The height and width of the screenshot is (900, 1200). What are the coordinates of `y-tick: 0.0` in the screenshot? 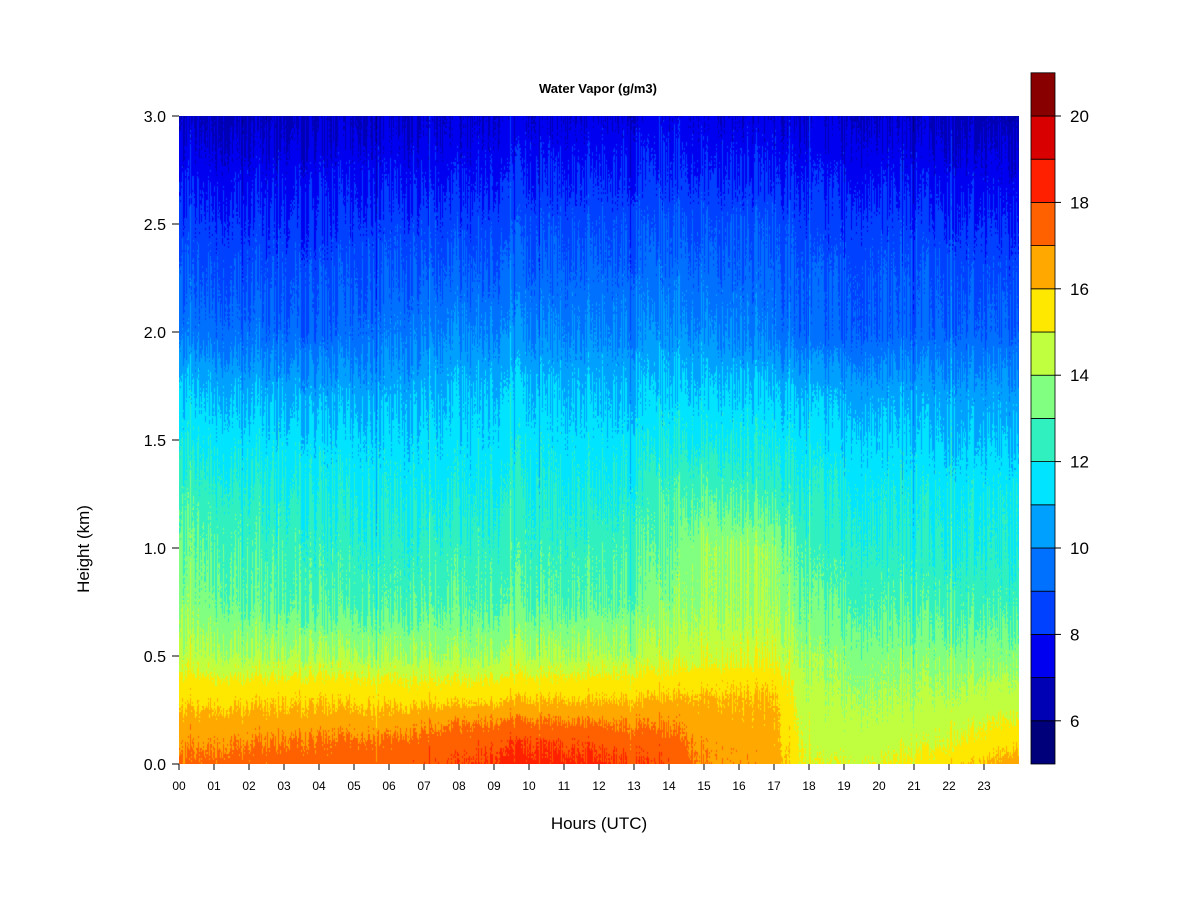 It's located at (161, 765).